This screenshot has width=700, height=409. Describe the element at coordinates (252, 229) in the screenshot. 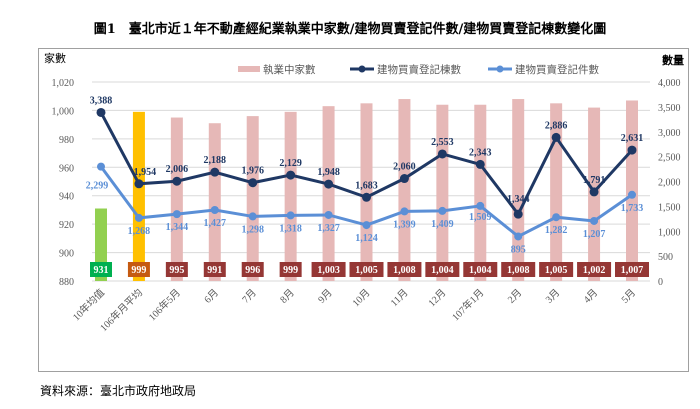

I see `data-label: 1,298` at that location.